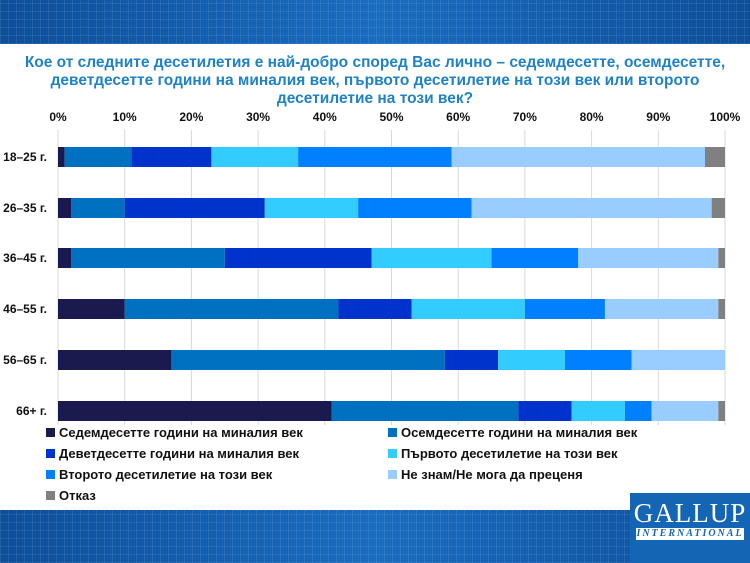 The width and height of the screenshot is (750, 563). I want to click on x-tick-label: 20%, so click(191, 117).